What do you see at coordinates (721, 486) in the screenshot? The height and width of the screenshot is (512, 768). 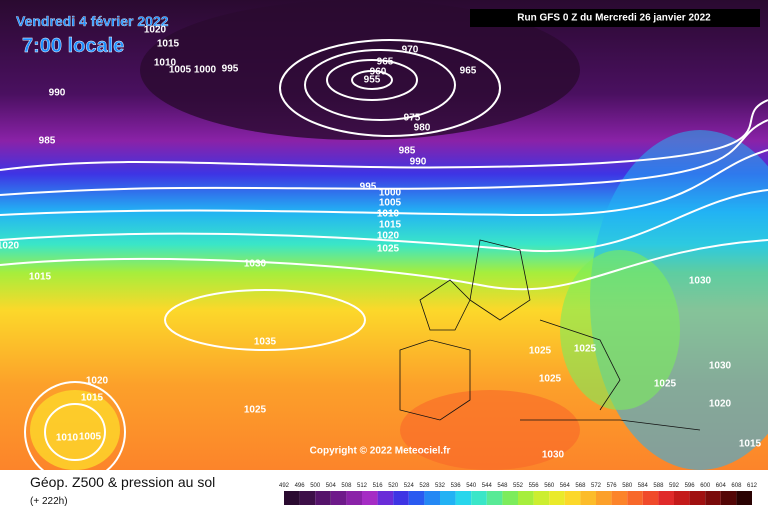 I see `colorbar-label: 604` at bounding box center [721, 486].